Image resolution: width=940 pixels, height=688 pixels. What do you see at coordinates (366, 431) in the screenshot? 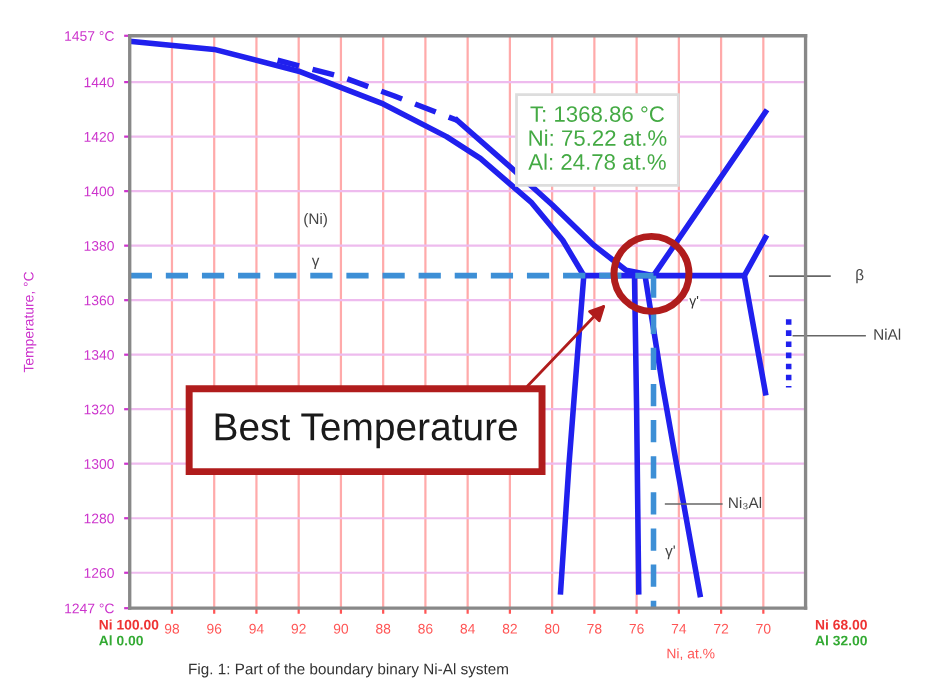
I see `annotation: Best Temperature` at bounding box center [366, 431].